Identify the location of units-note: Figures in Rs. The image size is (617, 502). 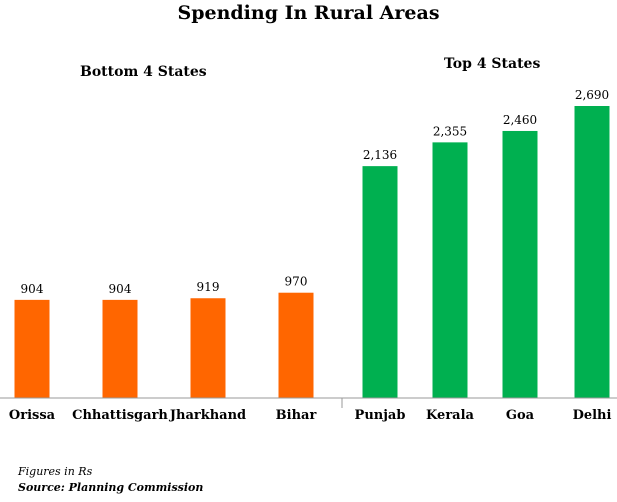
(55, 471).